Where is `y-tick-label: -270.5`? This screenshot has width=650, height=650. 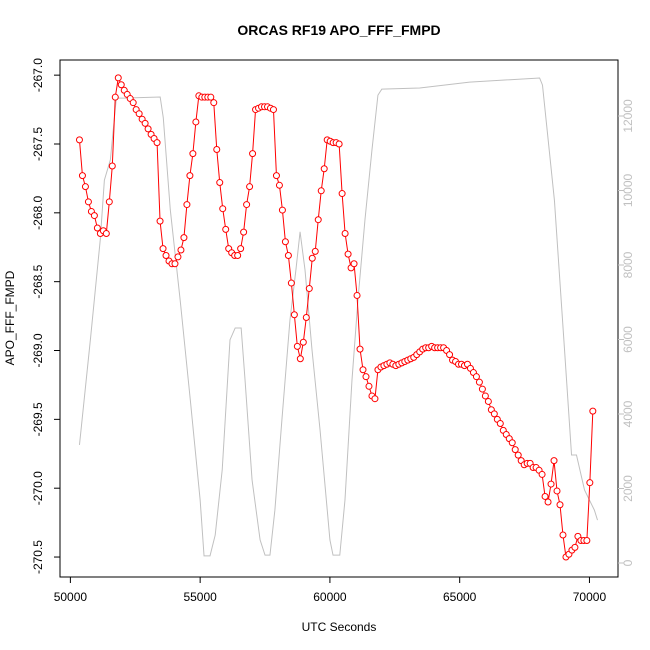 y-tick-label: -270.5 is located at coordinates (38, 557).